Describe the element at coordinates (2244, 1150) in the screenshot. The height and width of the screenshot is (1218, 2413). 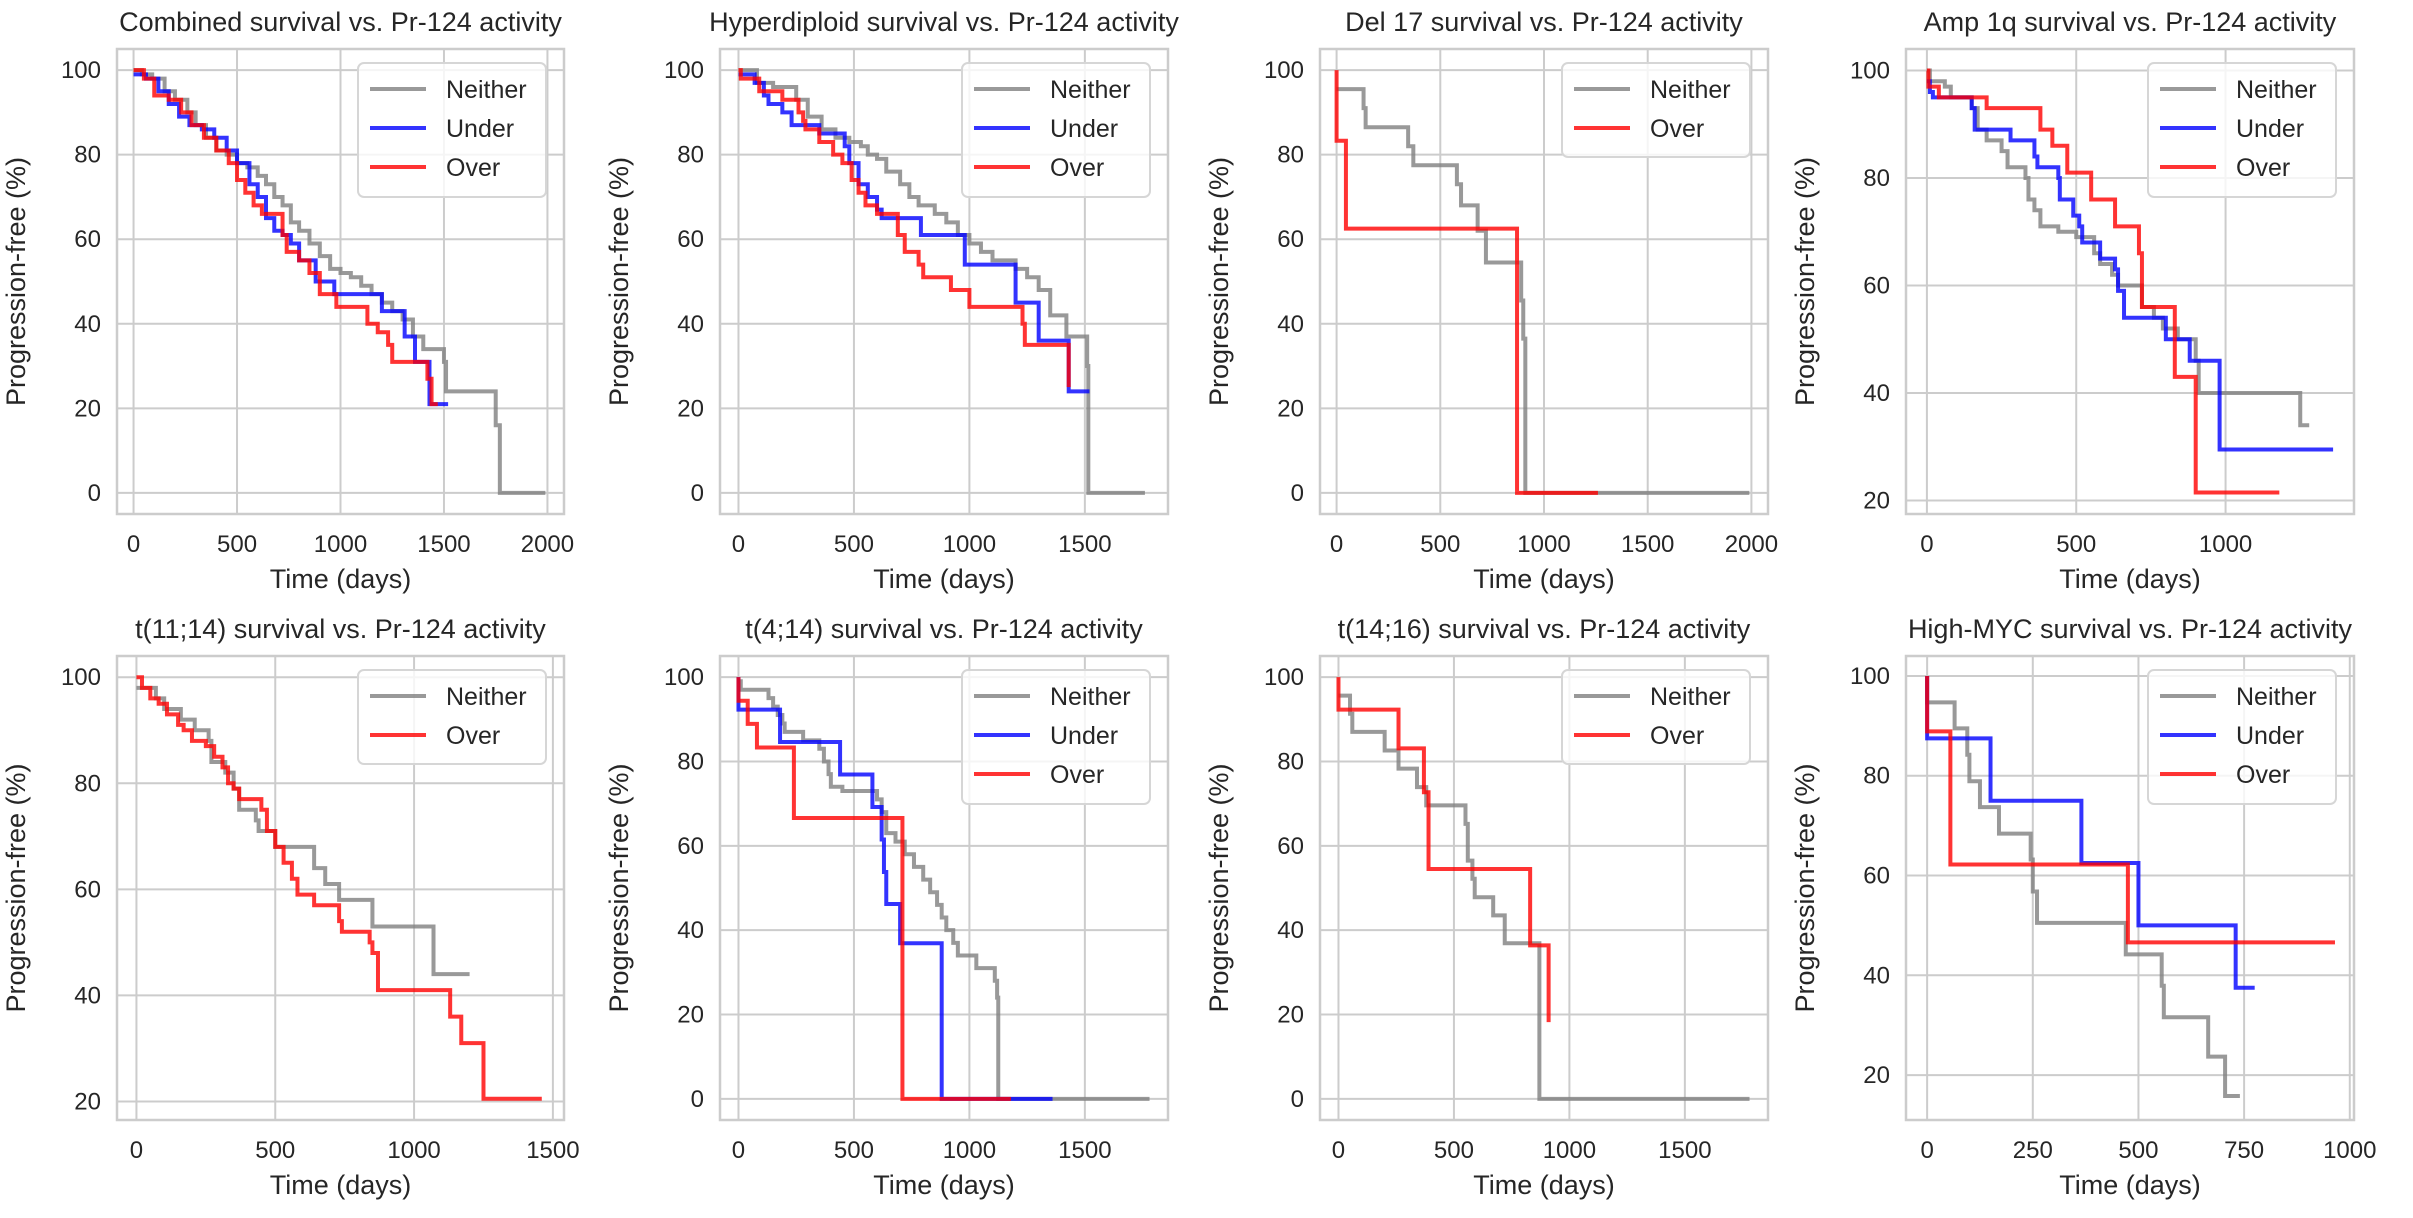
I see `x-tick-label: 750` at that location.